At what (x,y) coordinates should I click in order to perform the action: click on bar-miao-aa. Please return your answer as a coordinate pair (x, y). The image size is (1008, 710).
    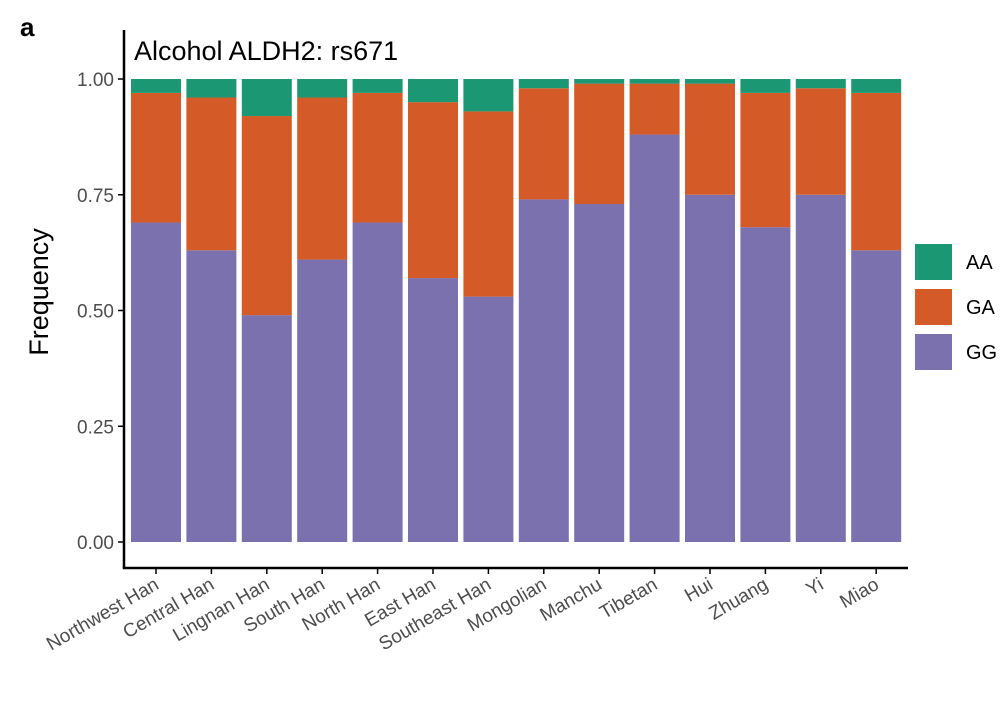
    Looking at the image, I should click on (876, 86).